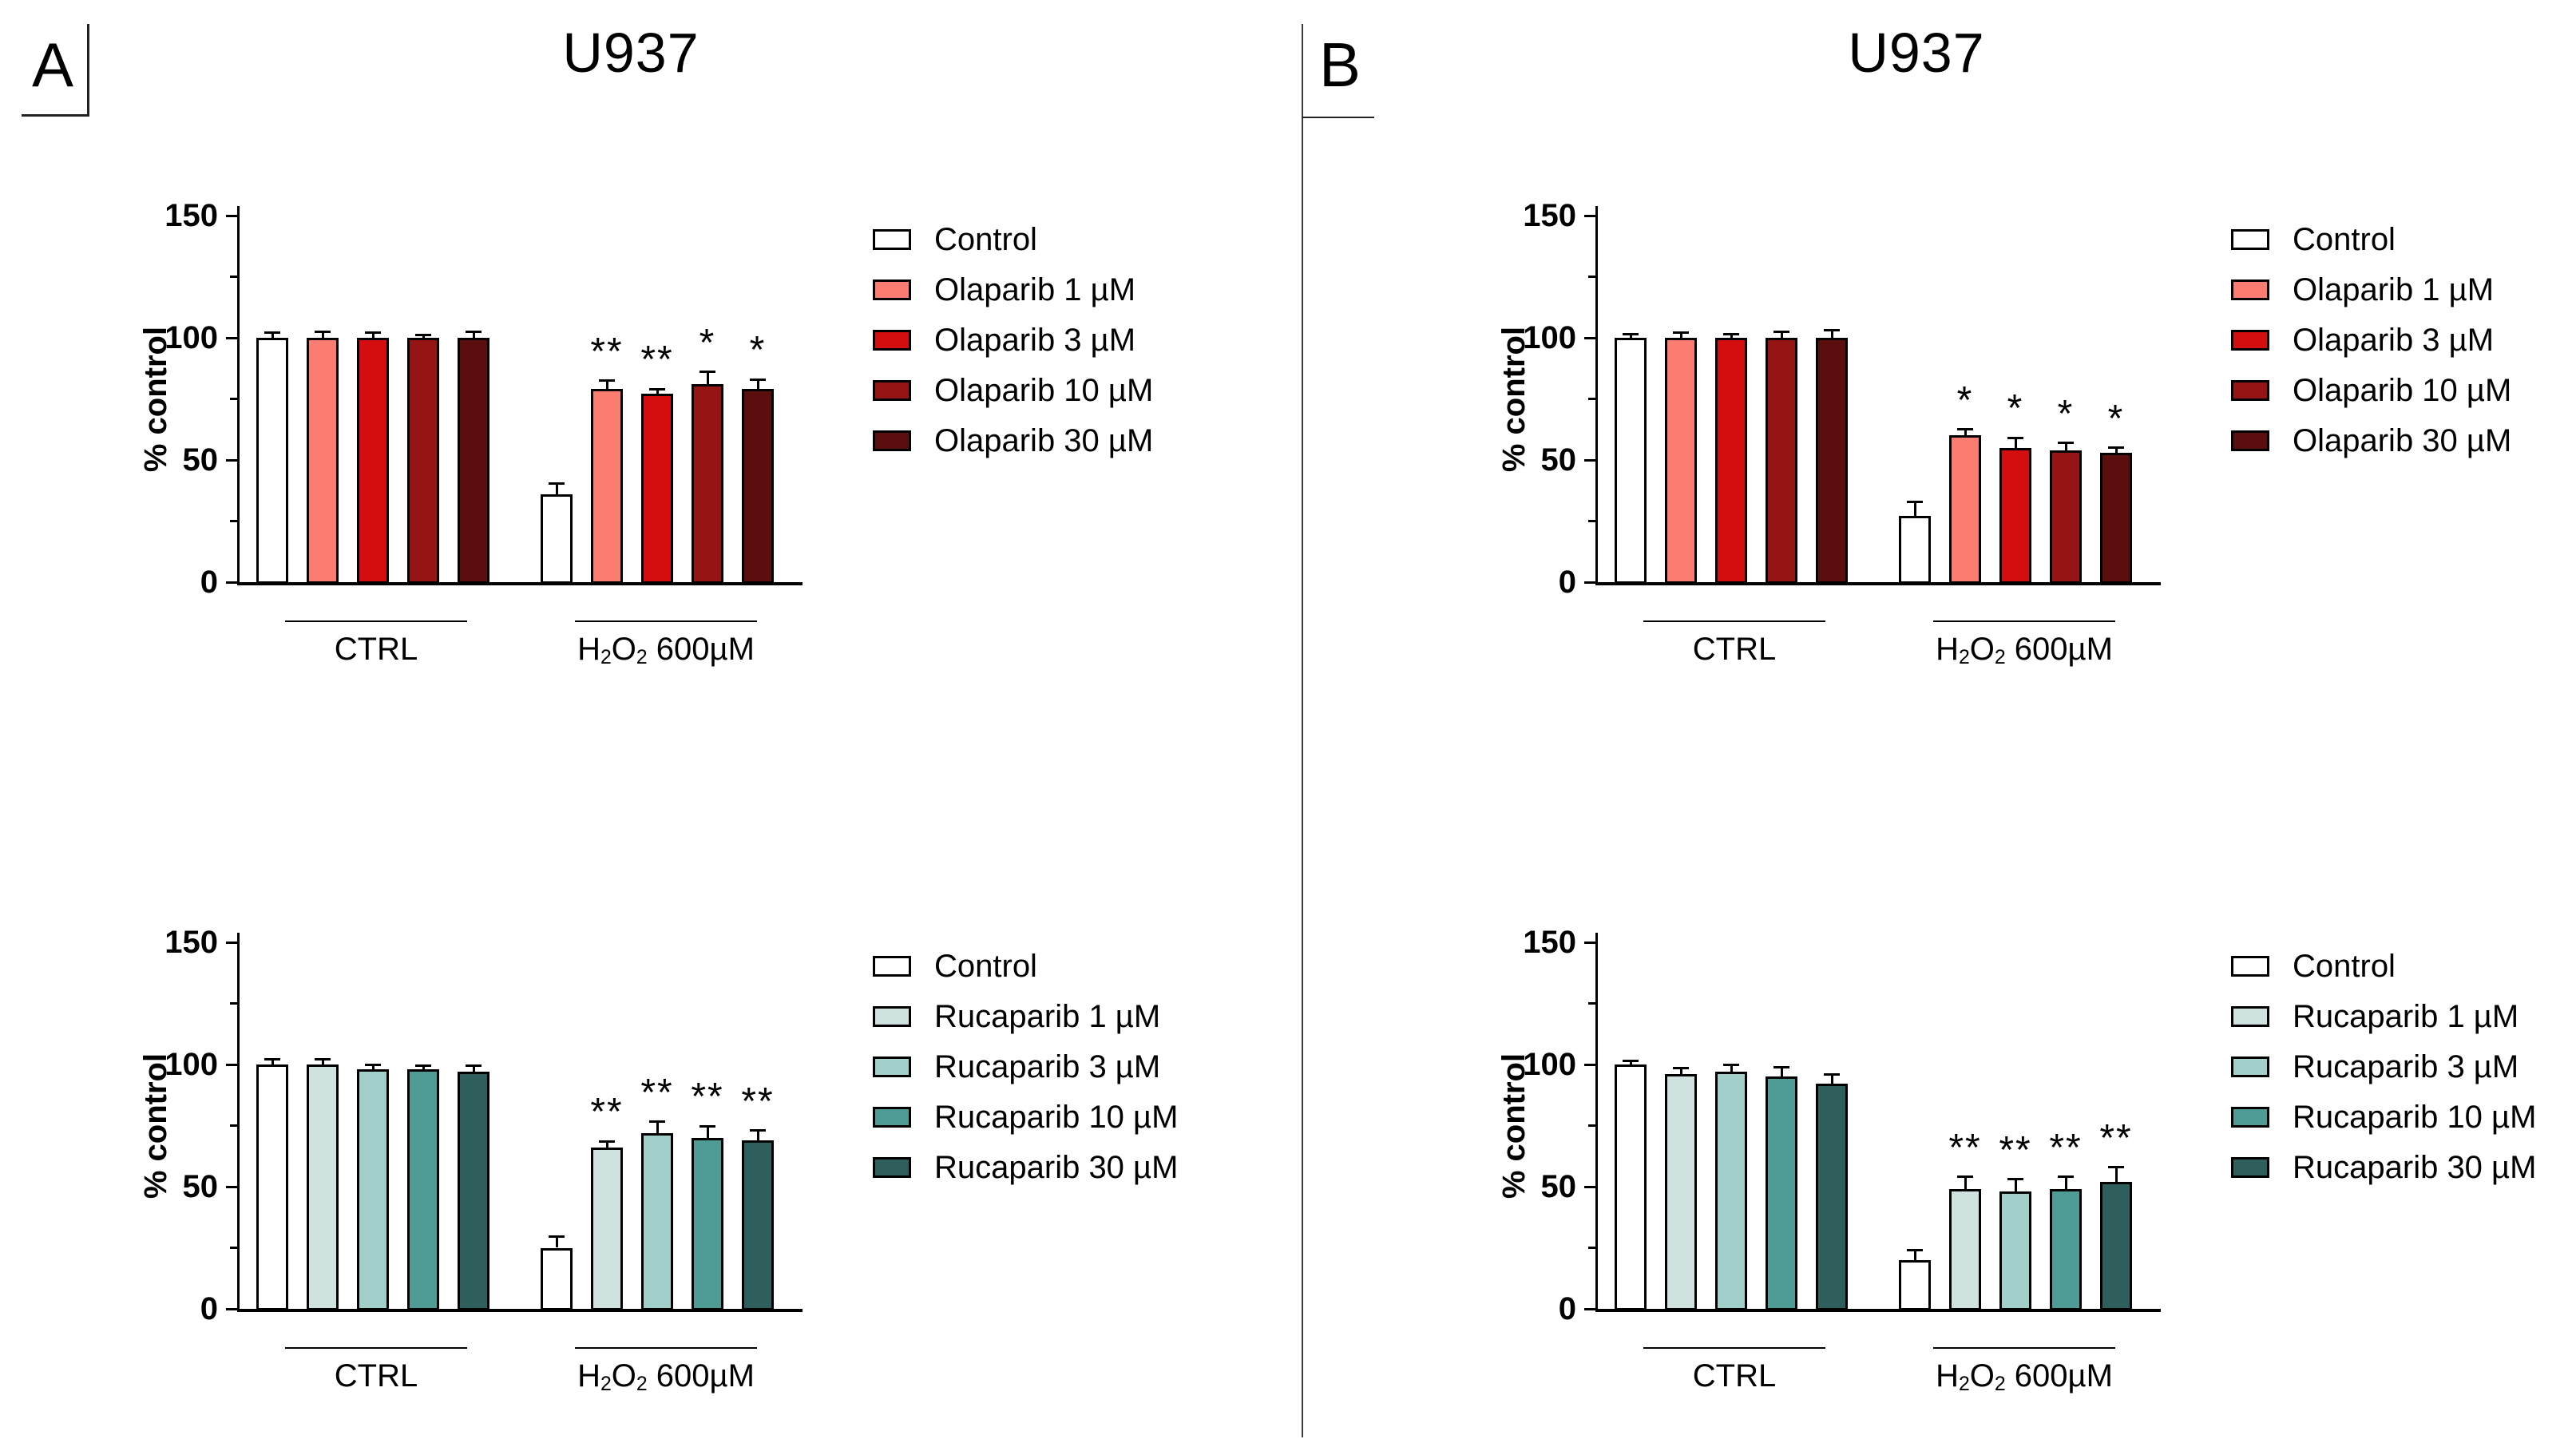 Image resolution: width=2576 pixels, height=1447 pixels. I want to click on bar-control-ctrl, so click(1631, 461).